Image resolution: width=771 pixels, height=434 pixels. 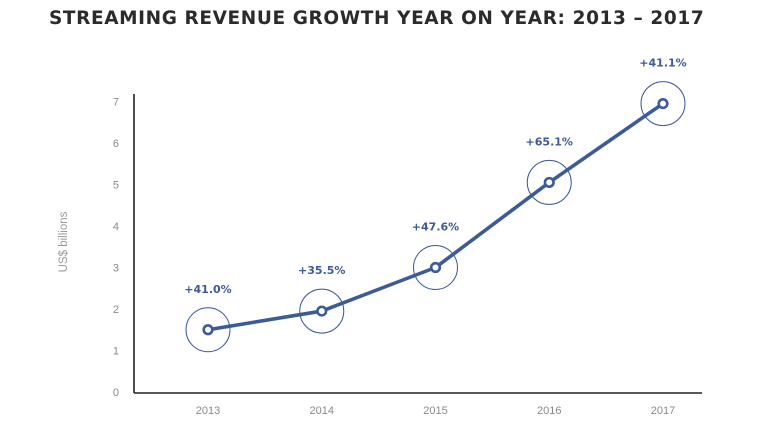 What do you see at coordinates (116, 352) in the screenshot?
I see `y-tick-label: 1` at bounding box center [116, 352].